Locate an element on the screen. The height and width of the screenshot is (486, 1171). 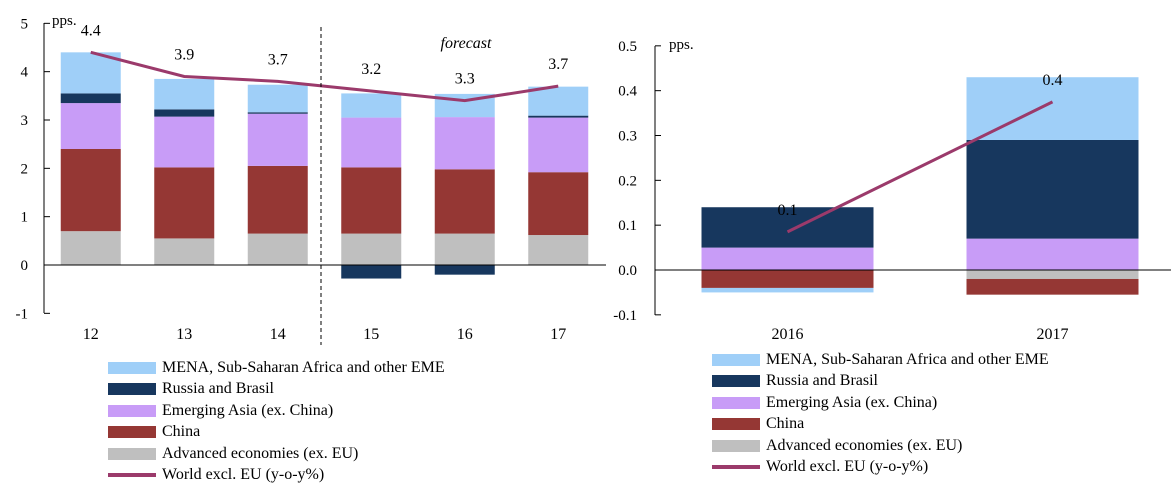
bar-advanced-2017 is located at coordinates (1053, 274).